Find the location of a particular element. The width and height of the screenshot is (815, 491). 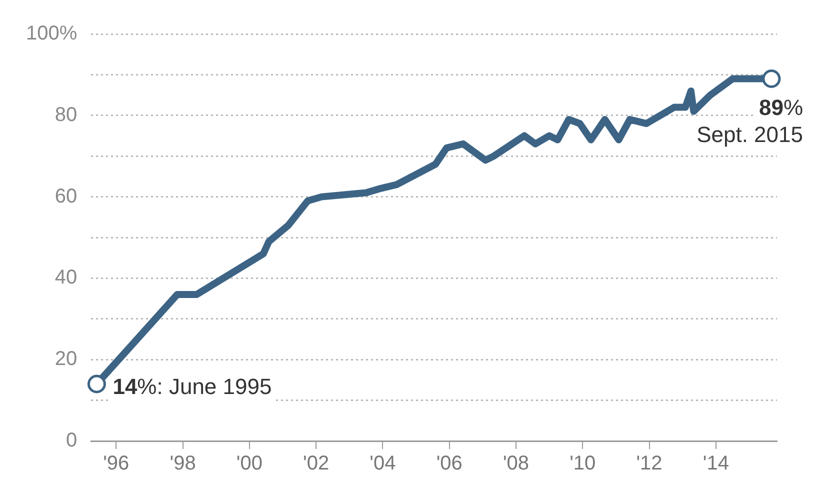

x-tick-label: '00 is located at coordinates (249, 463).